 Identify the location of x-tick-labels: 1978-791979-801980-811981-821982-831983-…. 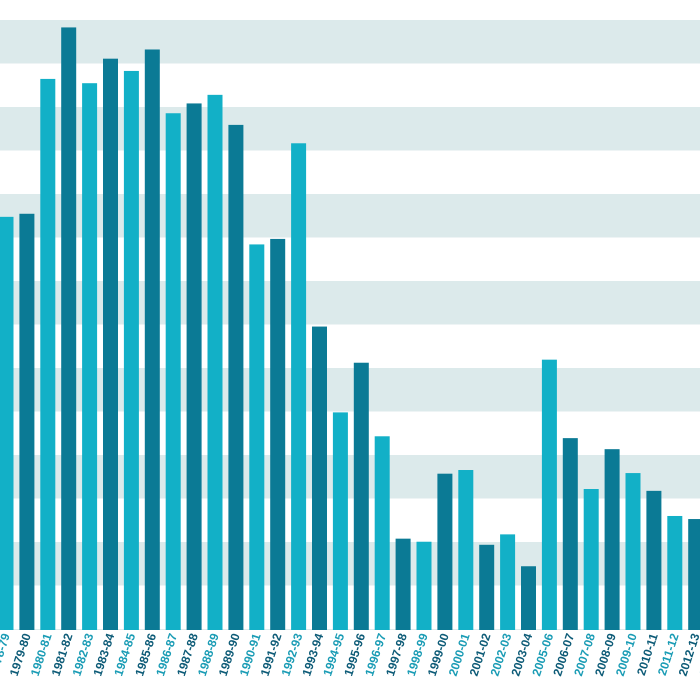
(350, 654).